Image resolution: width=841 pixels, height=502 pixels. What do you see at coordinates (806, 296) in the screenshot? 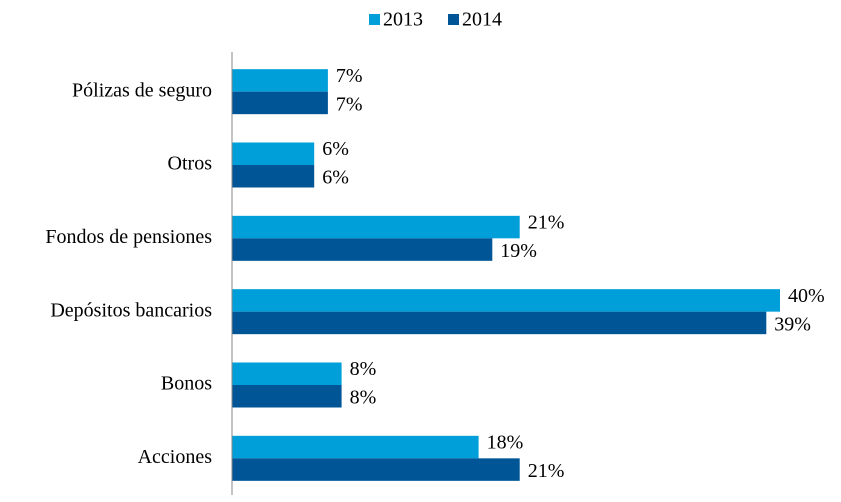
I see `value-label: 40%` at bounding box center [806, 296].